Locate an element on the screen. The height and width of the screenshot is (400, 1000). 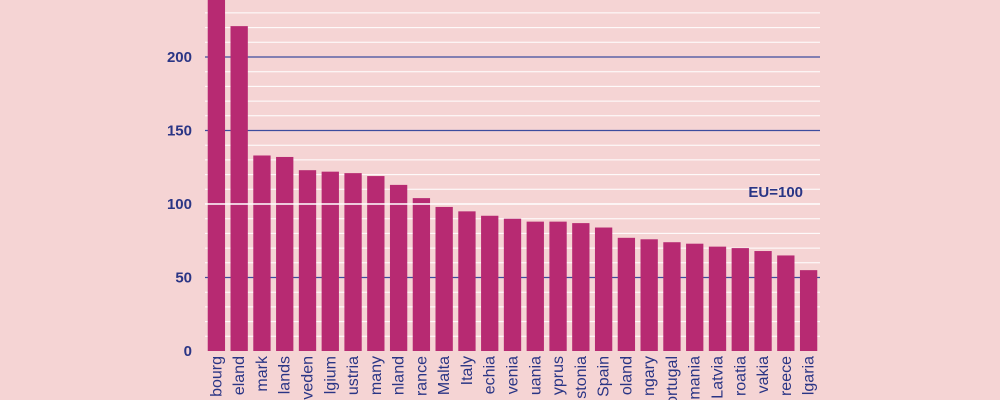
x-tick-label: rance is located at coordinates (421, 376).